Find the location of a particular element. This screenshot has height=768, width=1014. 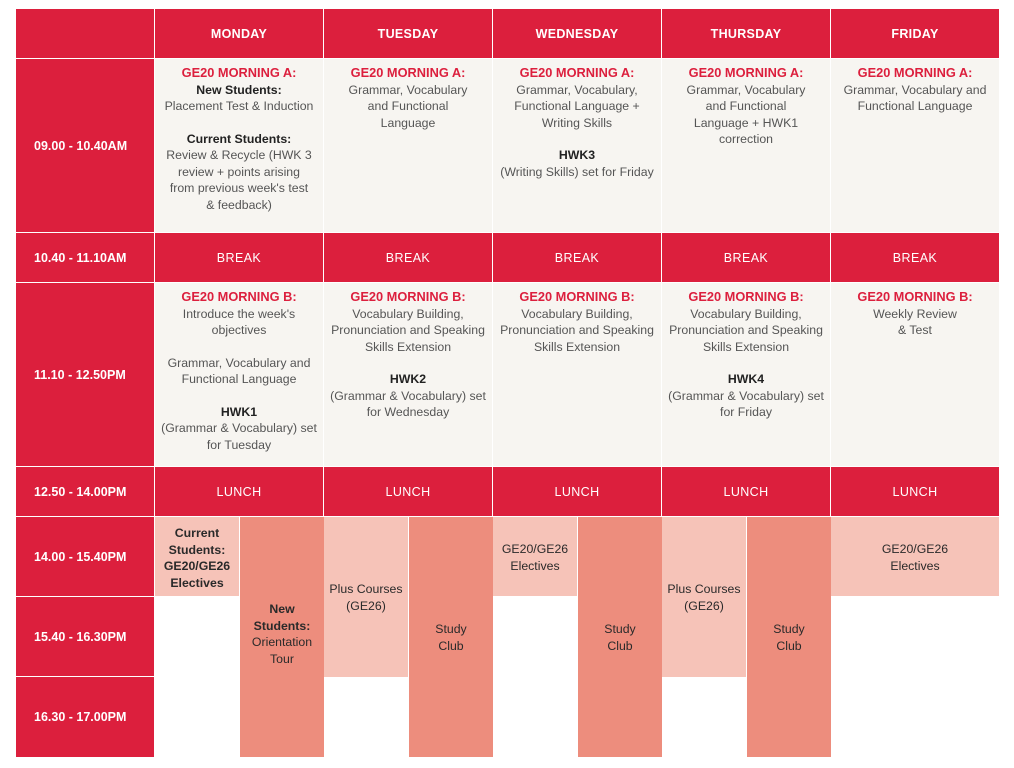

day-header-monday: MONDAY is located at coordinates (239, 34).